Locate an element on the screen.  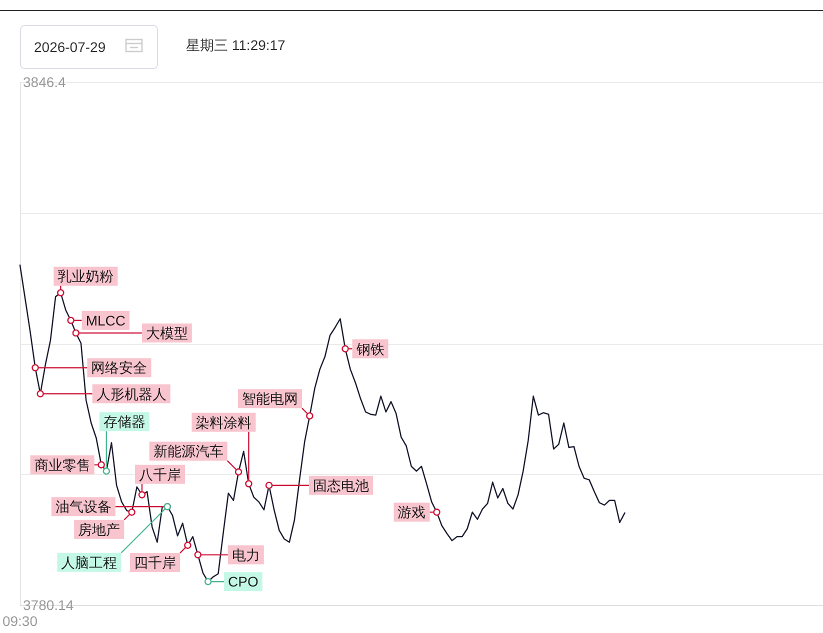
data-label: 游戏 is located at coordinates (412, 512).